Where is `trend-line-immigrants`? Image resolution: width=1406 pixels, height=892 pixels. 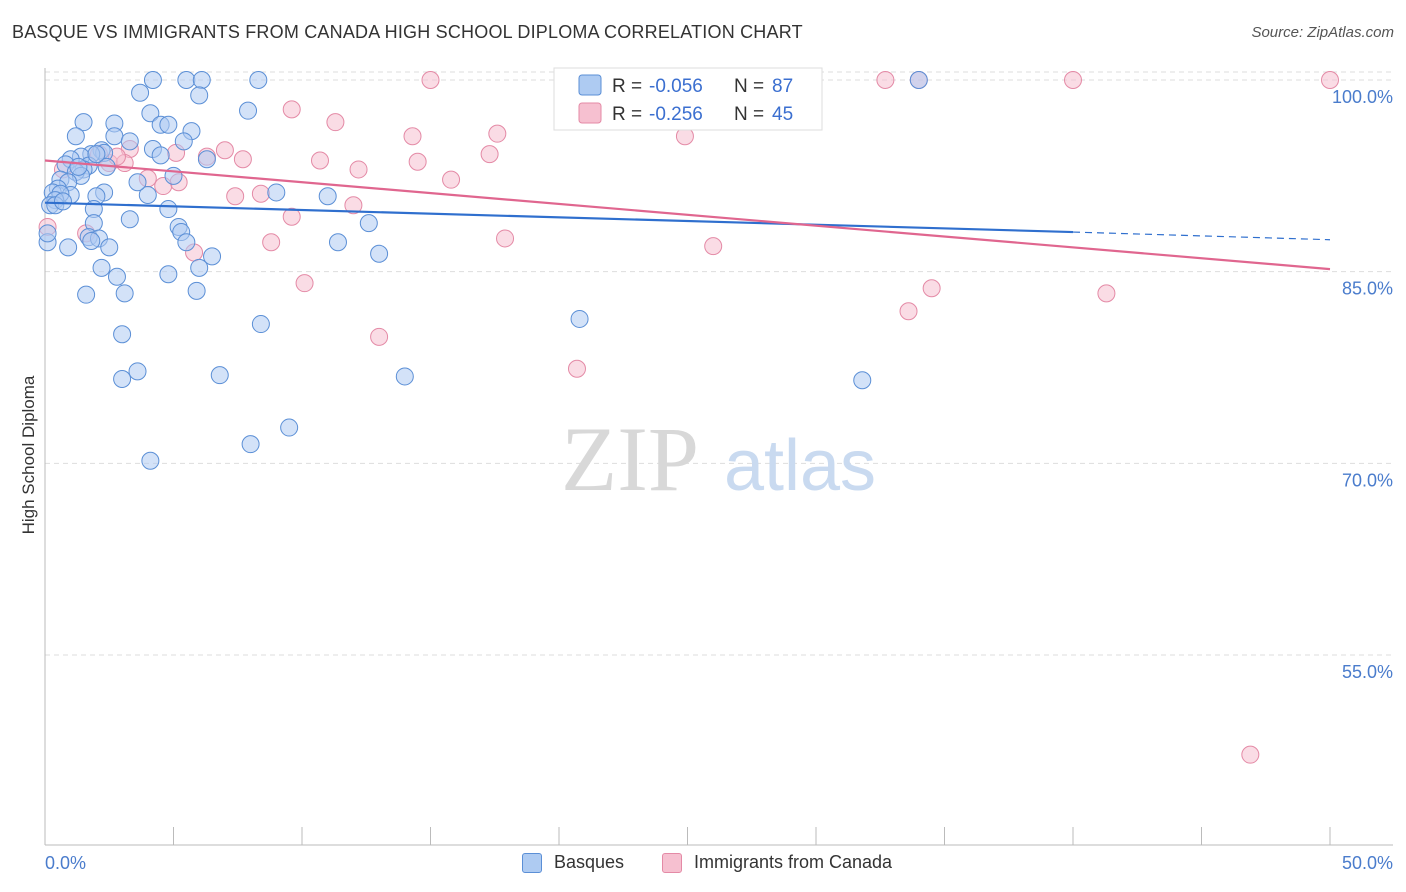 trend-line-immigrants is located at coordinates (687, 215).